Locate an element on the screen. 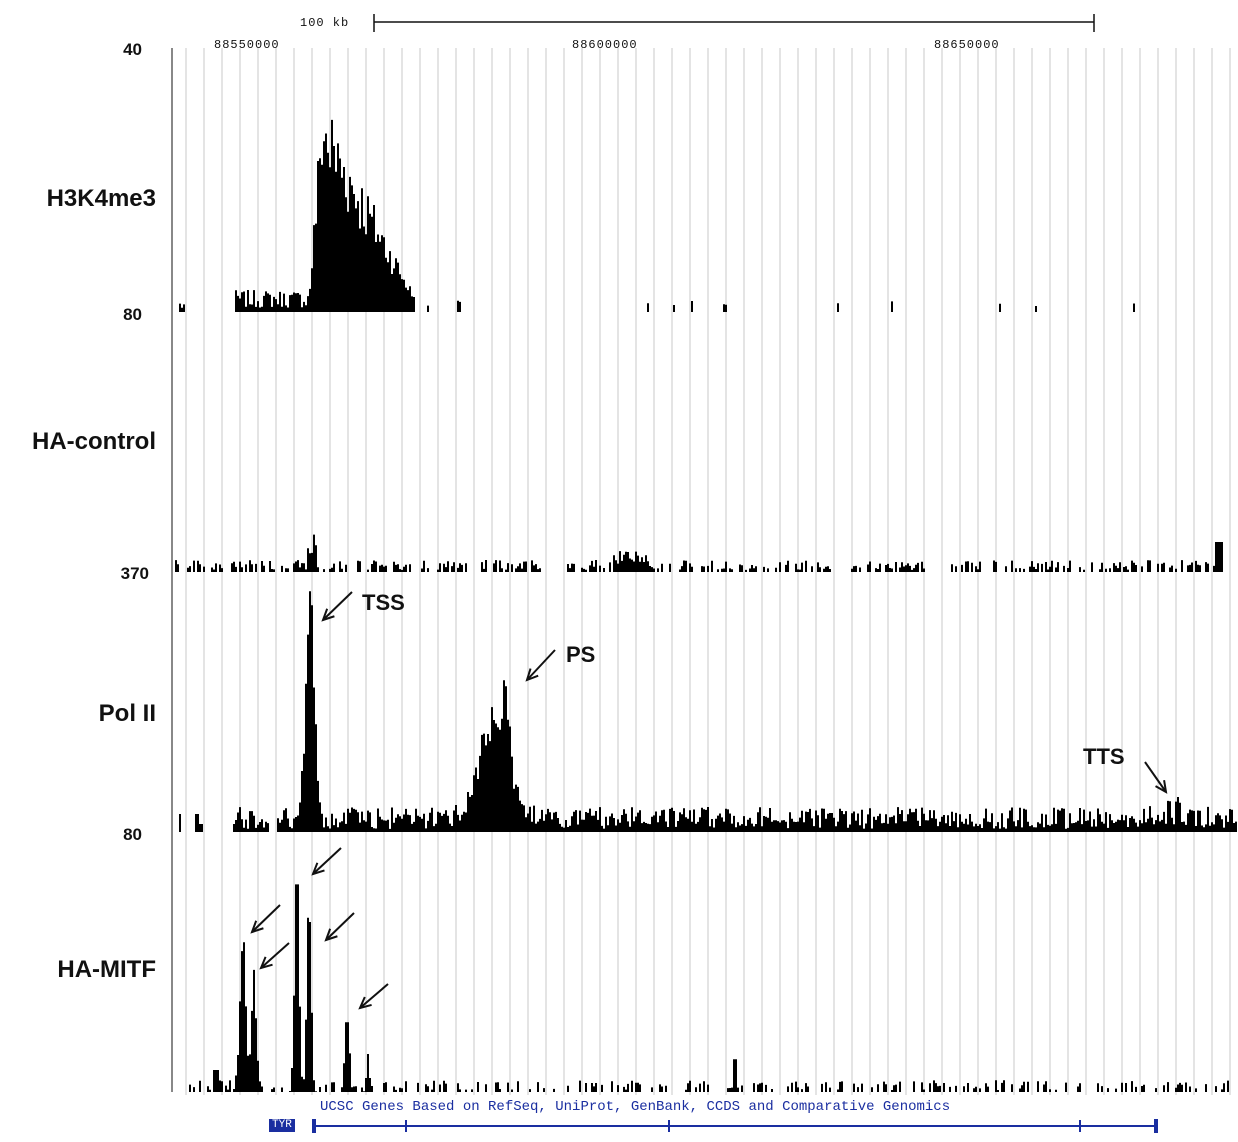 The image size is (1238, 1142). axis-min-label: 370 is located at coordinates (134, 573).